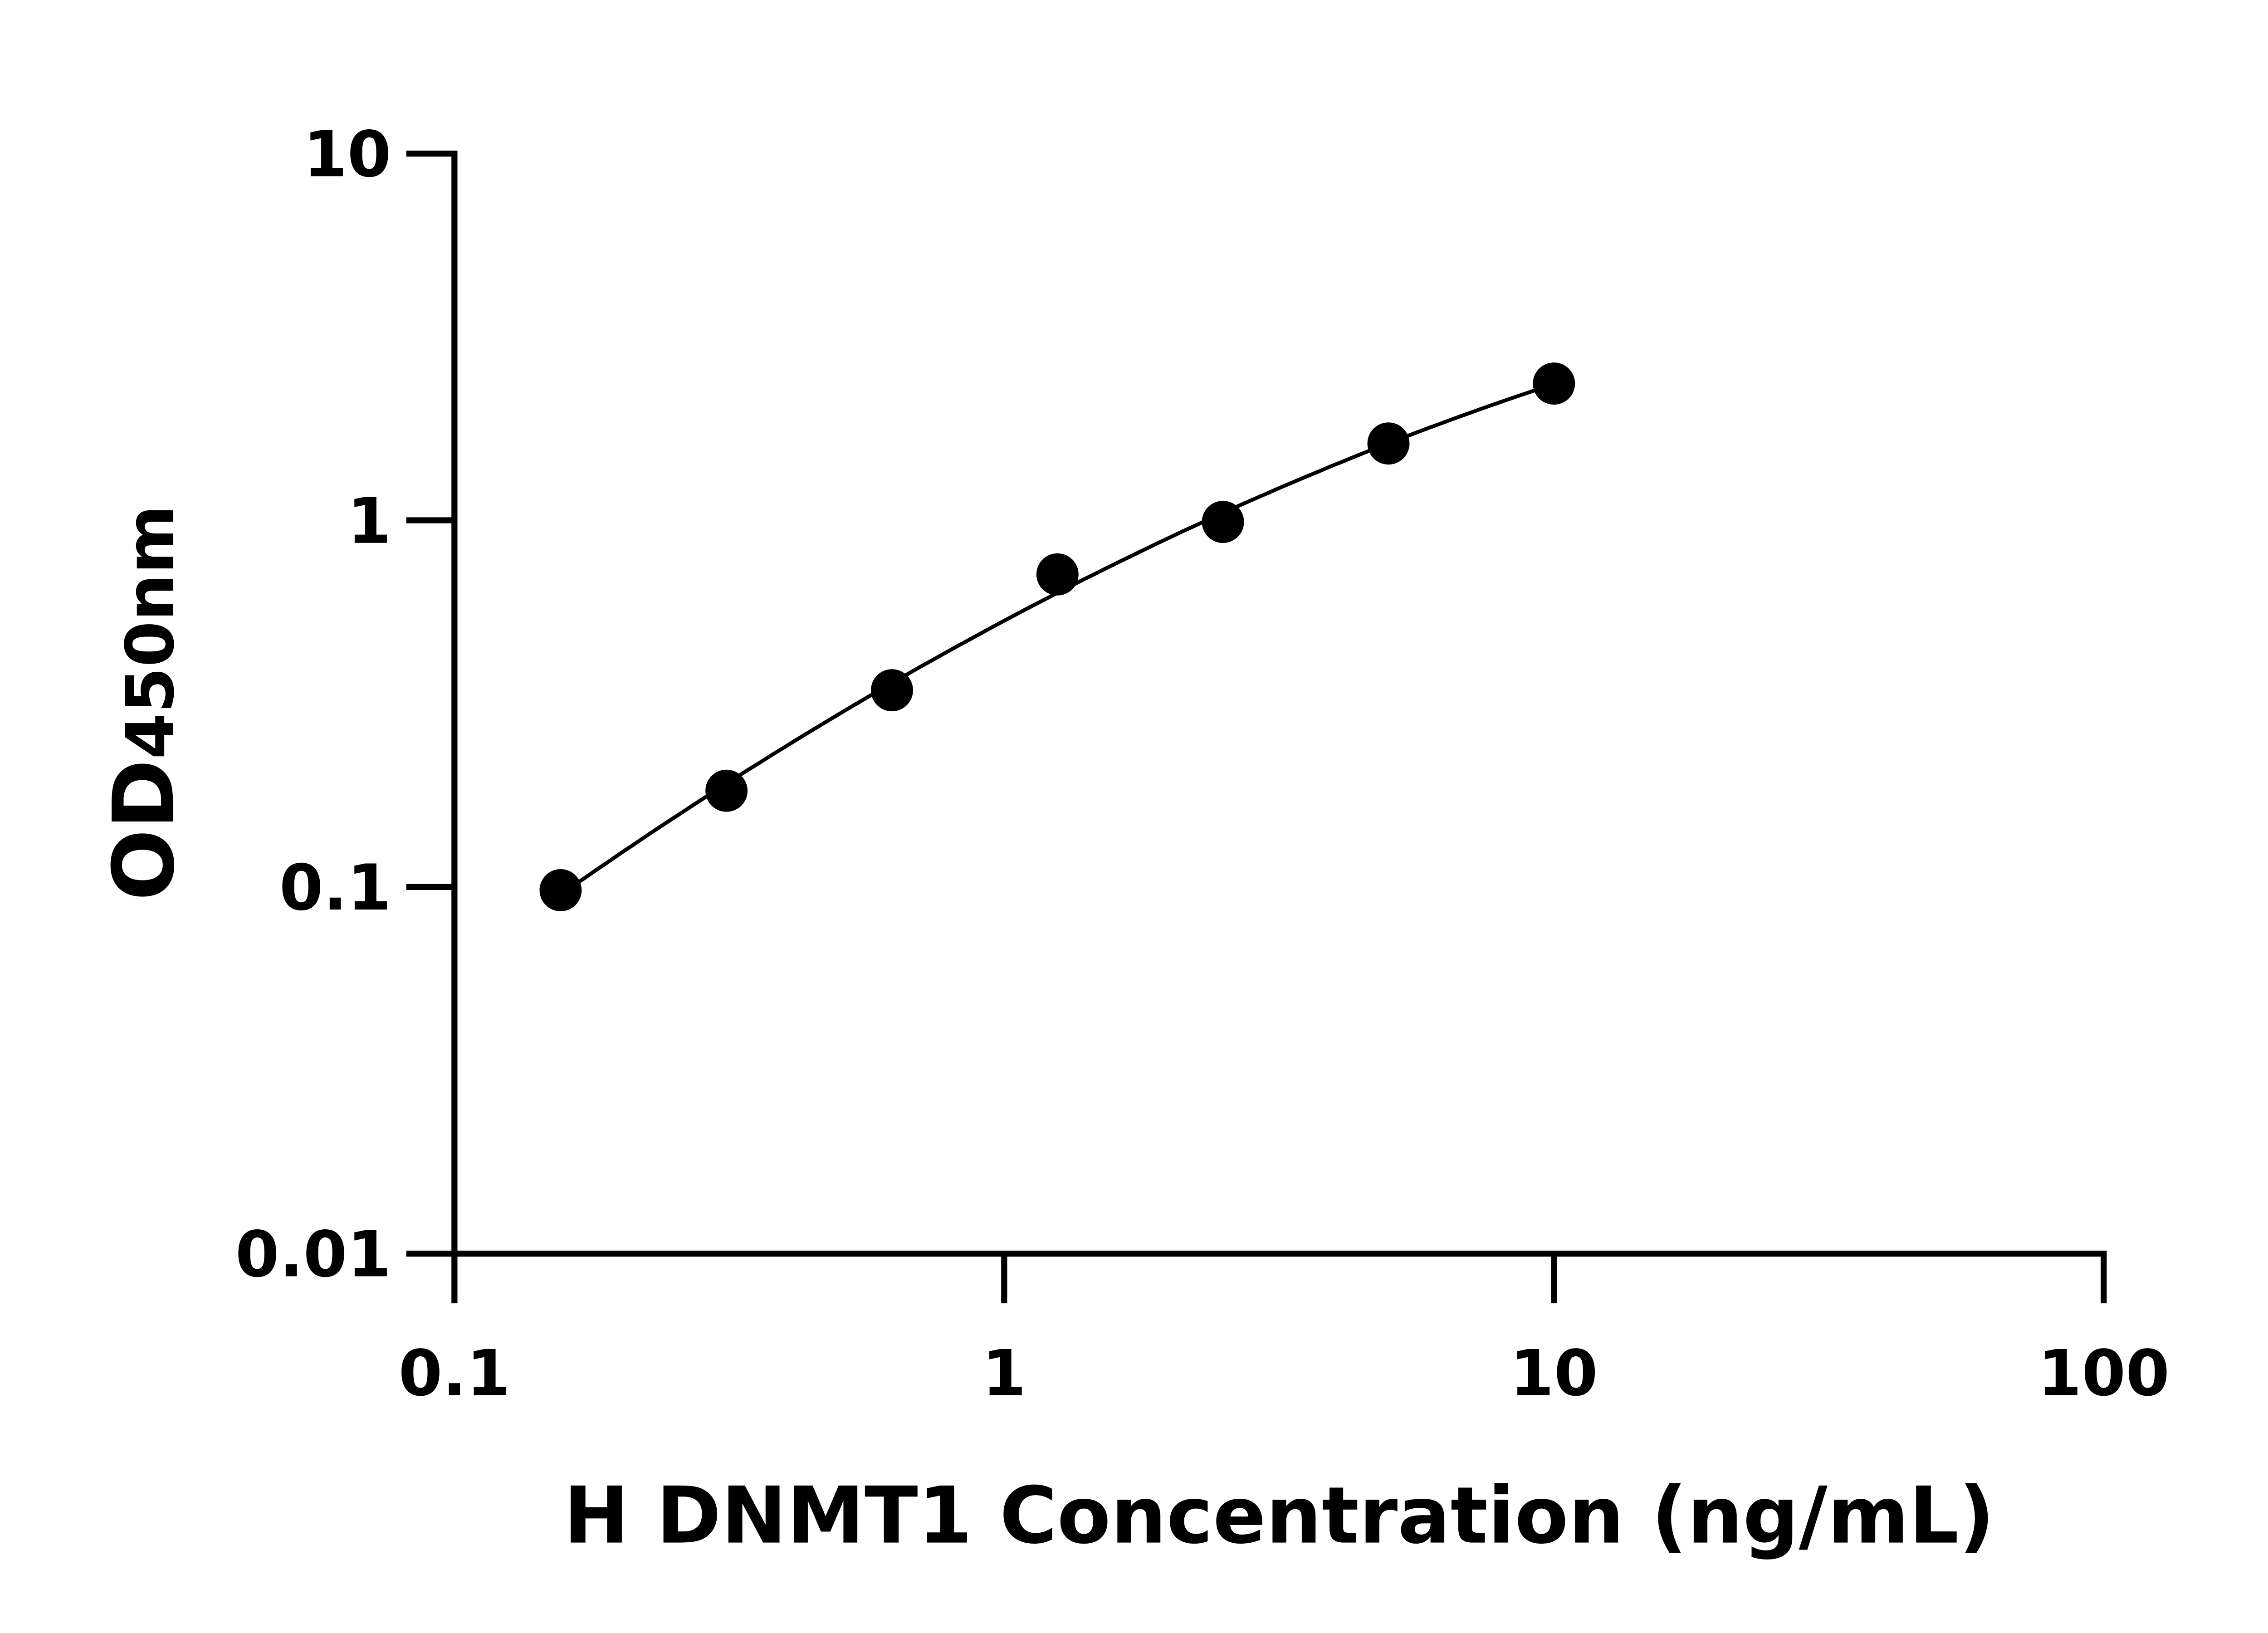  Describe the element at coordinates (150, 632) in the screenshot. I see `y-axis-label-sub: 450nm` at that location.